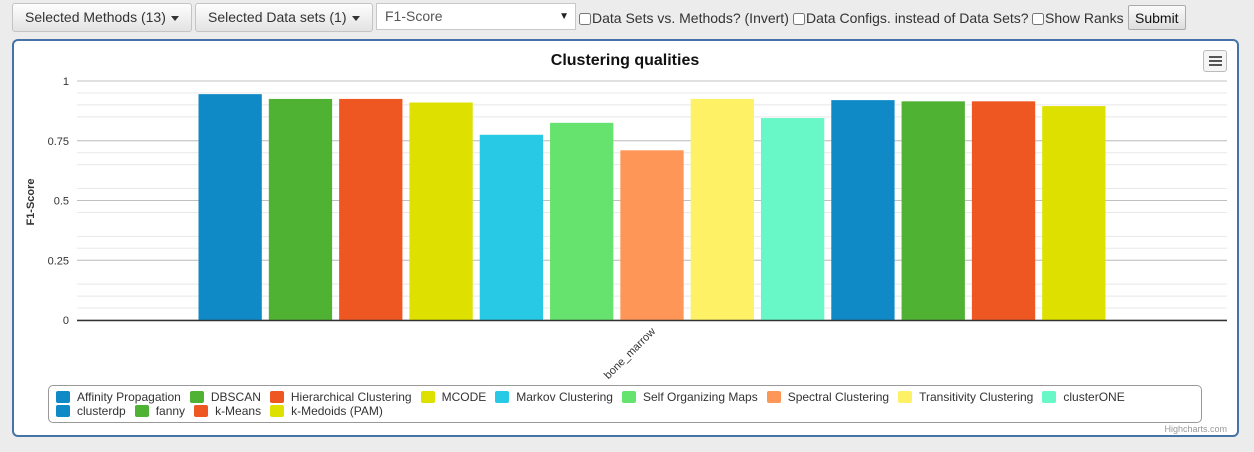  What do you see at coordinates (101, 411) in the screenshot?
I see `legend-label: clusterdp` at bounding box center [101, 411].